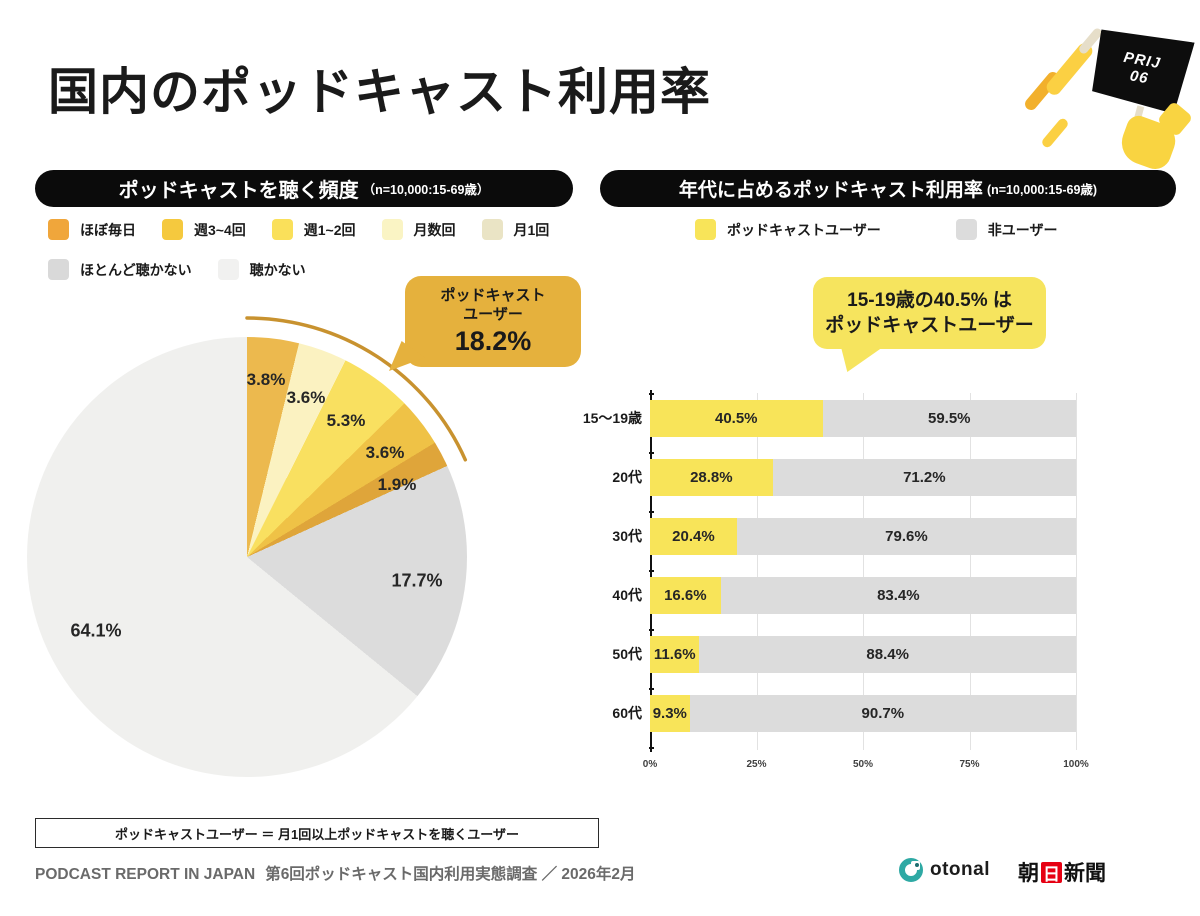 This screenshot has height=916, width=1200. Describe the element at coordinates (1028, 873) in the screenshot. I see `asahi-char: 朝` at that location.